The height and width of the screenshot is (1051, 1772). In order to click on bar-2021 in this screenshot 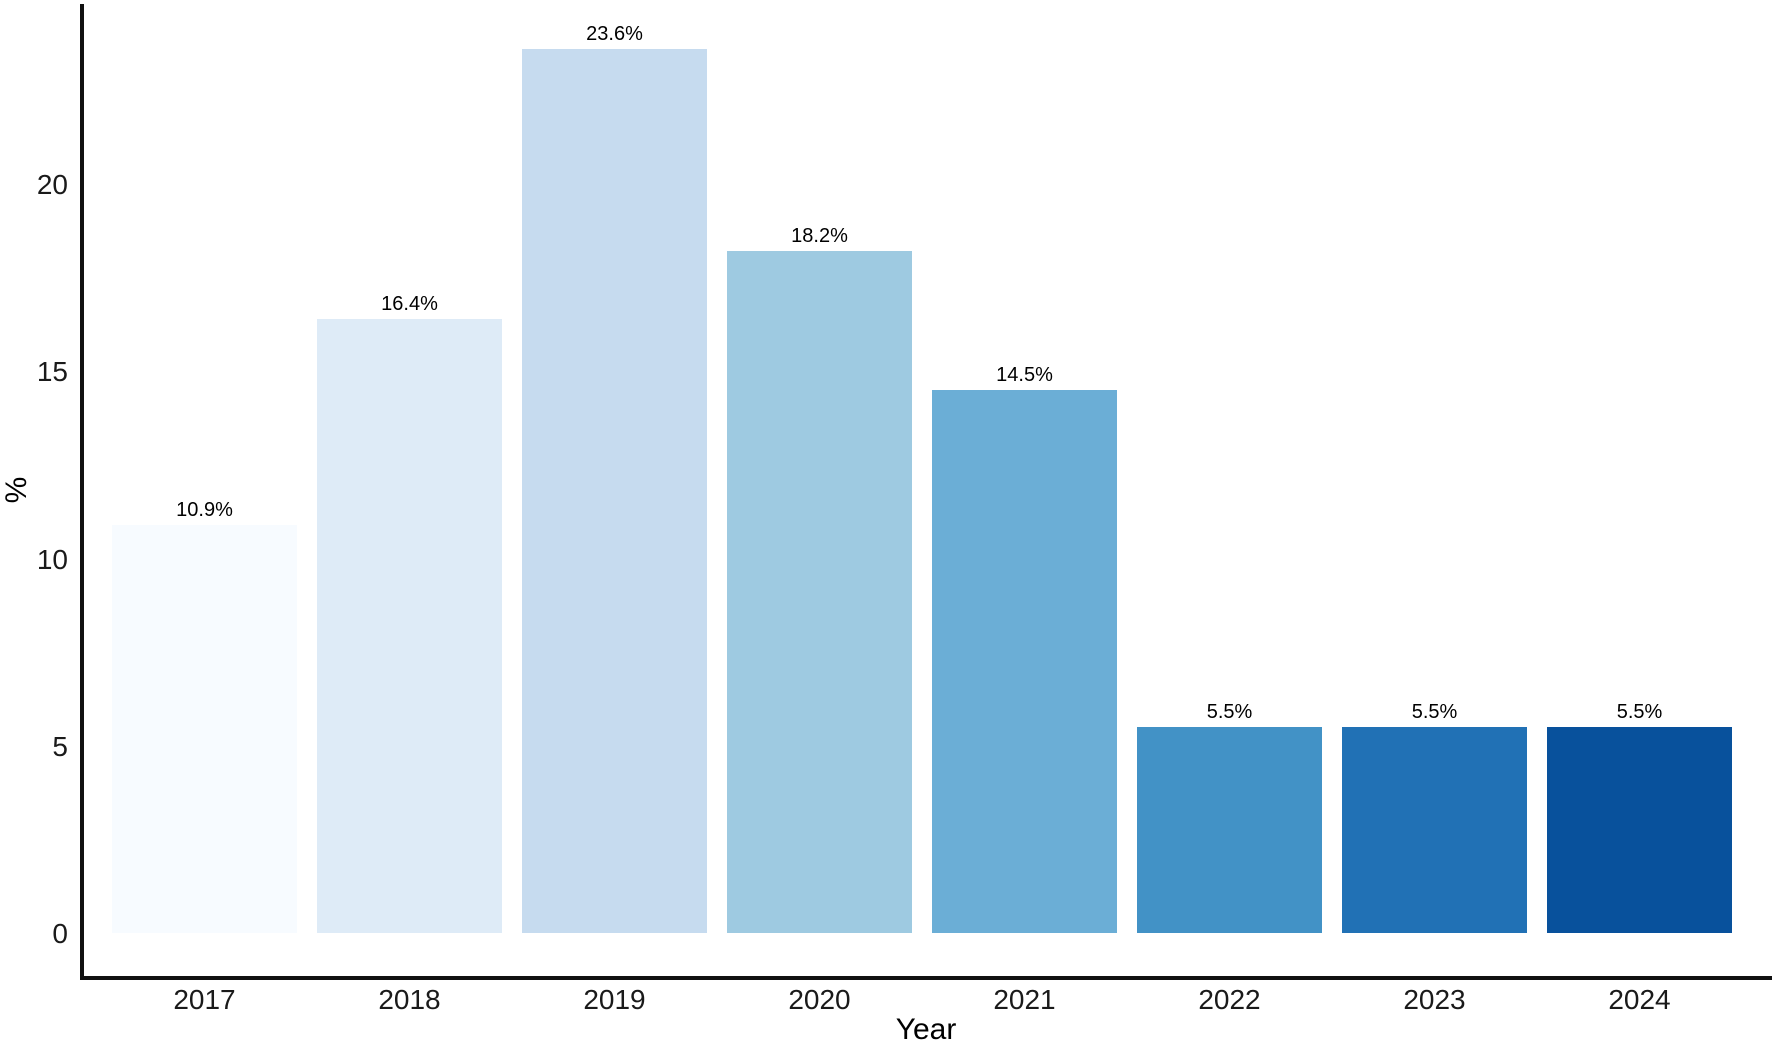, I will do `click(1024, 661)`.